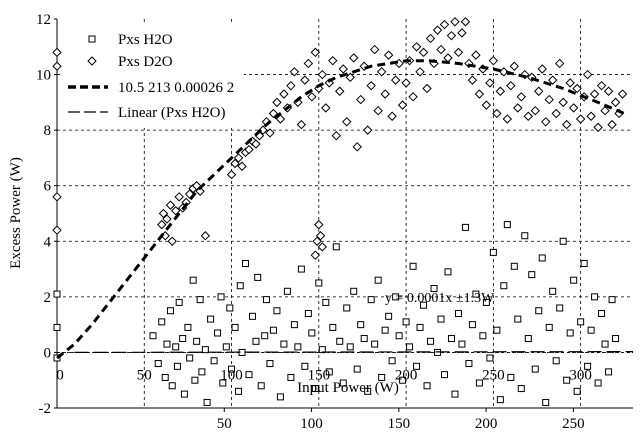 This screenshot has height=435, width=641. What do you see at coordinates (493, 375) in the screenshot?
I see `x-tick-label-inner: 250` at bounding box center [493, 375].